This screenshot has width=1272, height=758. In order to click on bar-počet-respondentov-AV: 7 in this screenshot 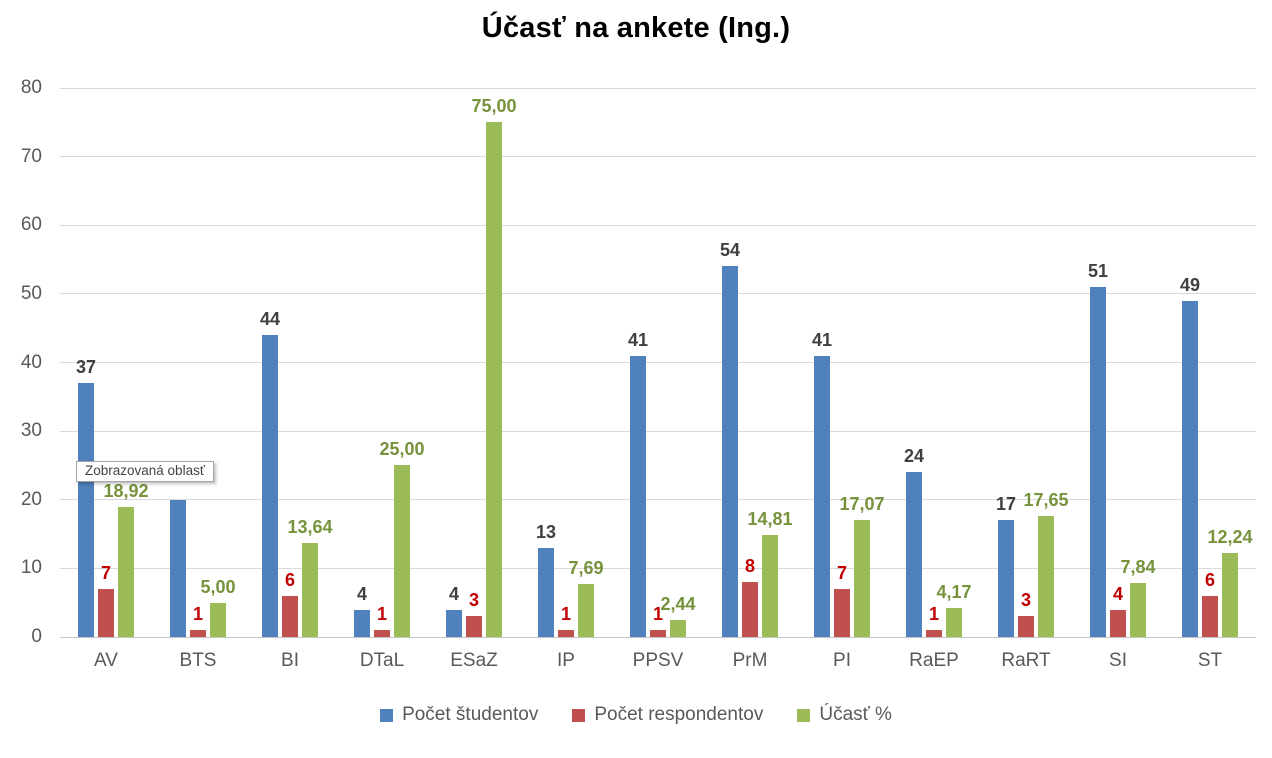, I will do `click(106, 600)`.